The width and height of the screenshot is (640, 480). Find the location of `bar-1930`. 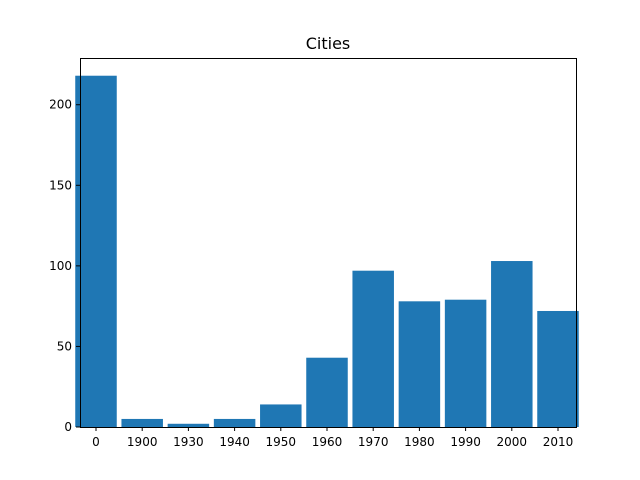

bar-1930 is located at coordinates (188, 425).